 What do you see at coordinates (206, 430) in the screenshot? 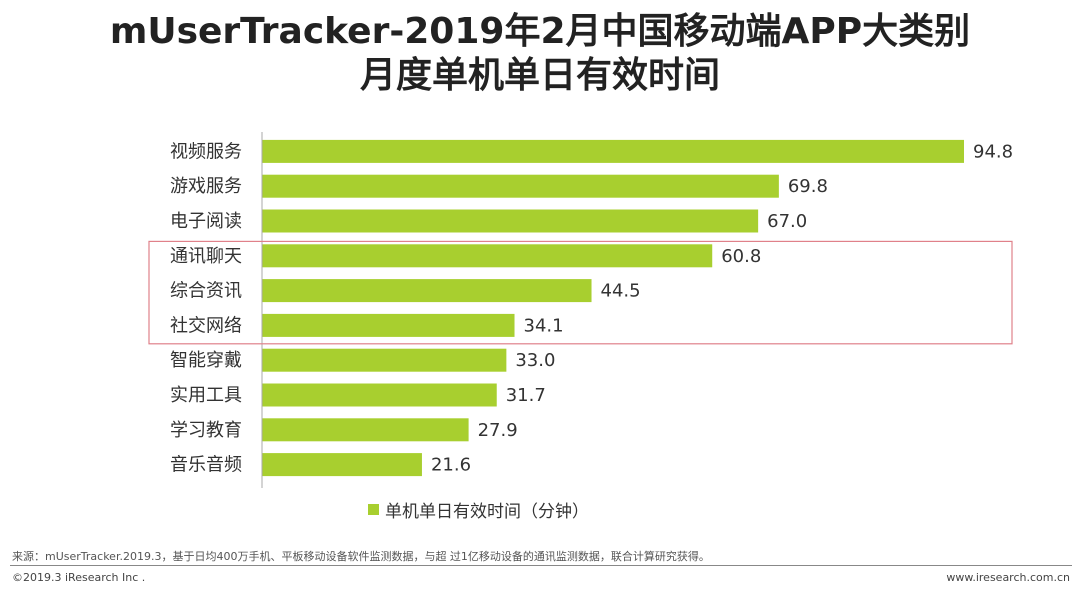
I see `category-label: 学习教育` at bounding box center [206, 430].